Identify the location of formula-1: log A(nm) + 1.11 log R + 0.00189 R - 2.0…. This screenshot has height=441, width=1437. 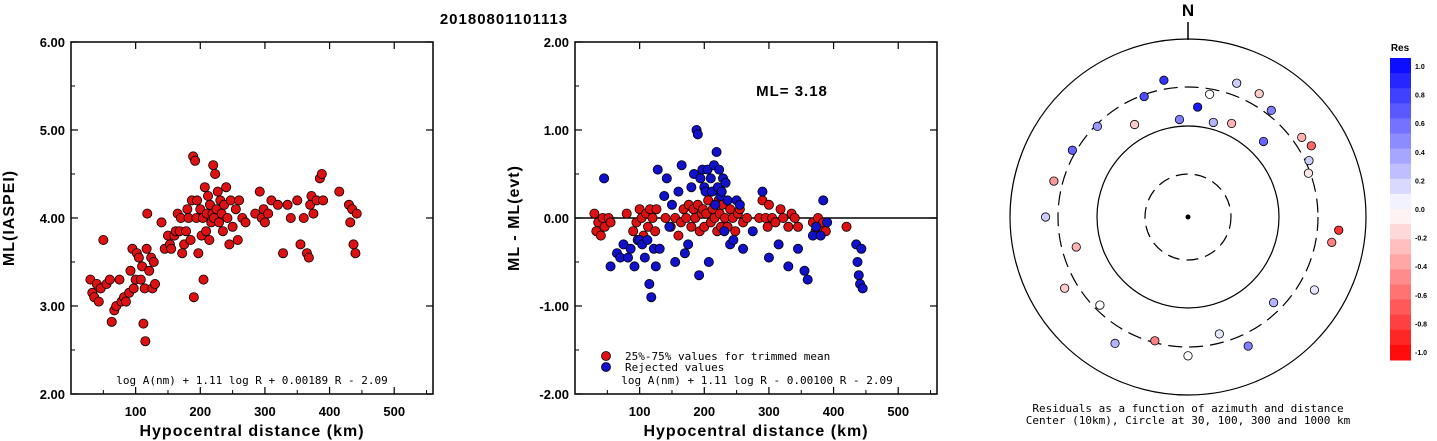
(252, 380).